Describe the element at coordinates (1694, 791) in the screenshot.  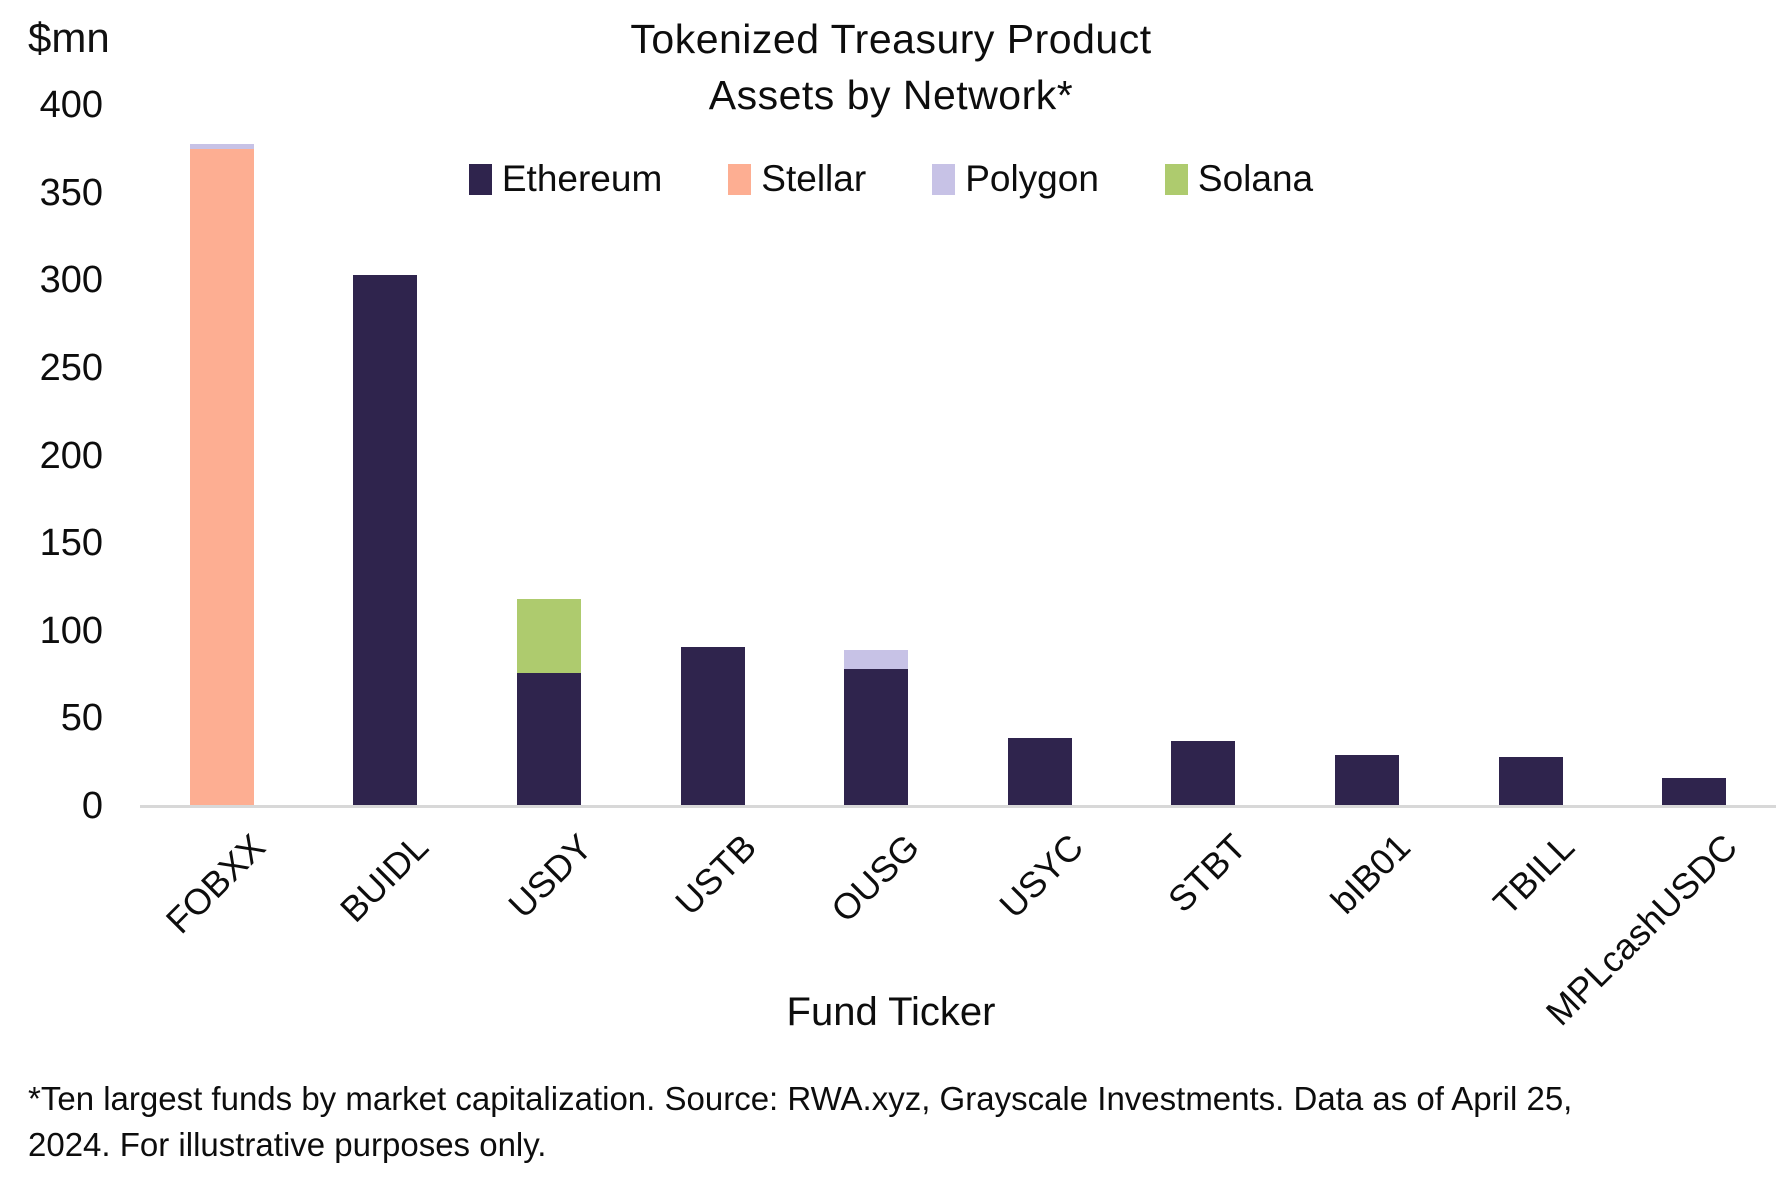
I see `bar-segment-ethereum-MPLcashUSDC` at that location.